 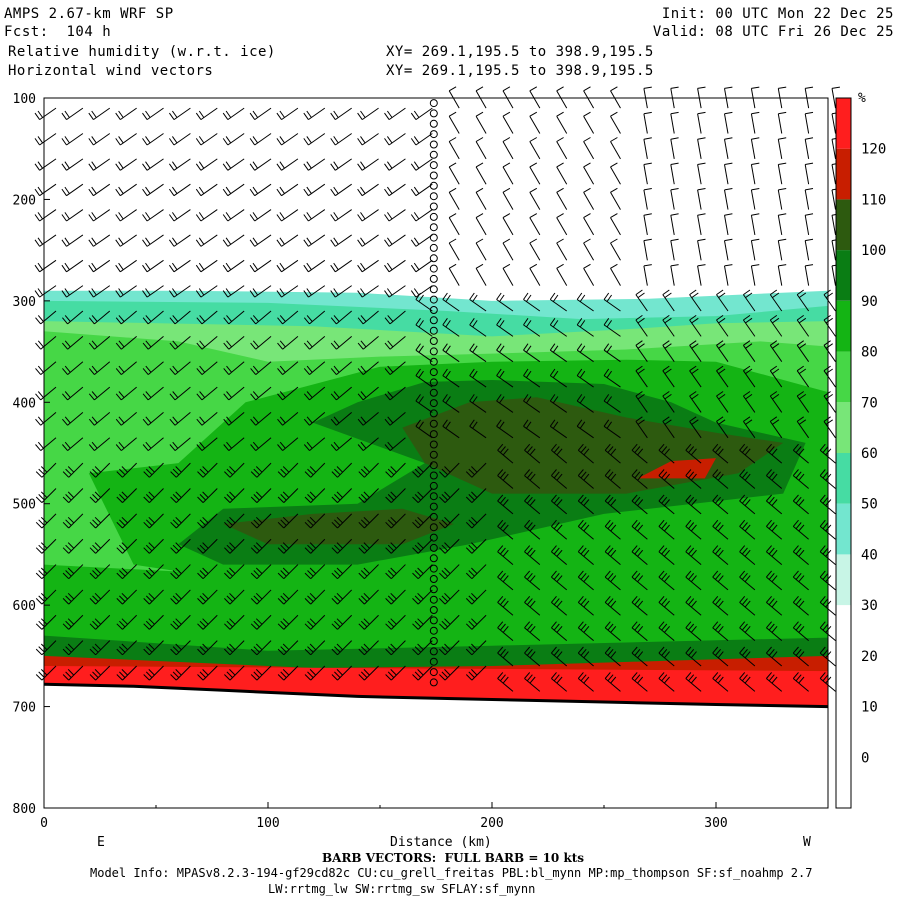 I want to click on x-tick-label: 0, so click(x=44, y=823).